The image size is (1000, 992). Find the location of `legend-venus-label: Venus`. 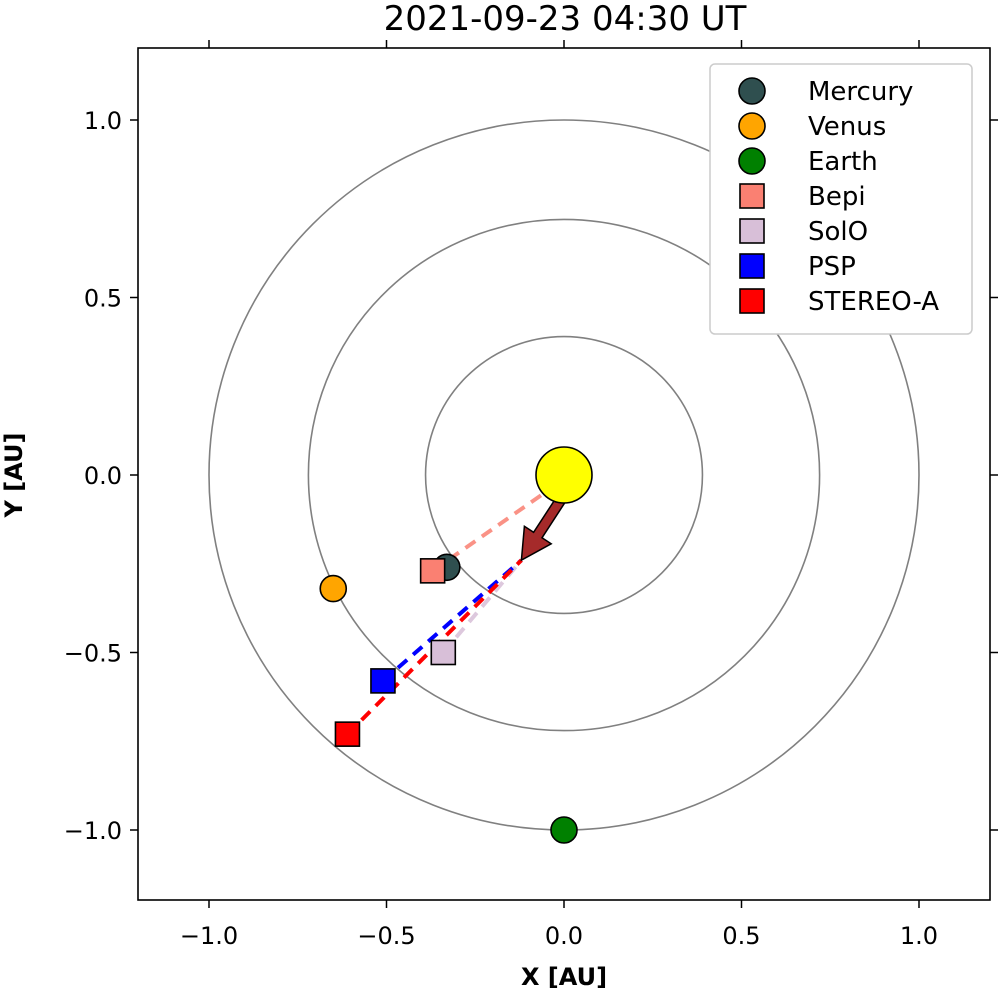

legend-venus-label: Venus is located at coordinates (847, 127).